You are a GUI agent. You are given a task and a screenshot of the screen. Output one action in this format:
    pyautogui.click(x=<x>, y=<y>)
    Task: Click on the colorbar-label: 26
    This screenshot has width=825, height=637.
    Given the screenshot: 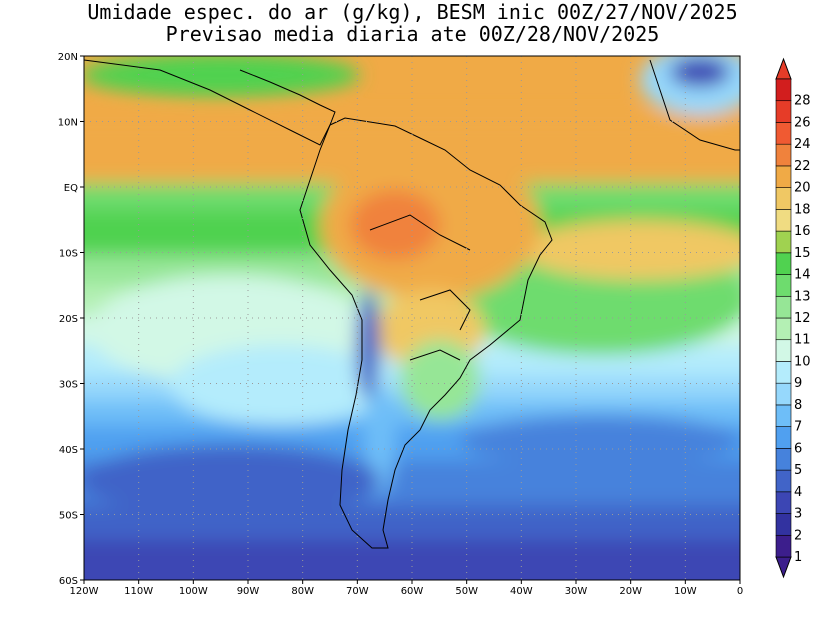 What is the action you would take?
    pyautogui.click(x=802, y=122)
    